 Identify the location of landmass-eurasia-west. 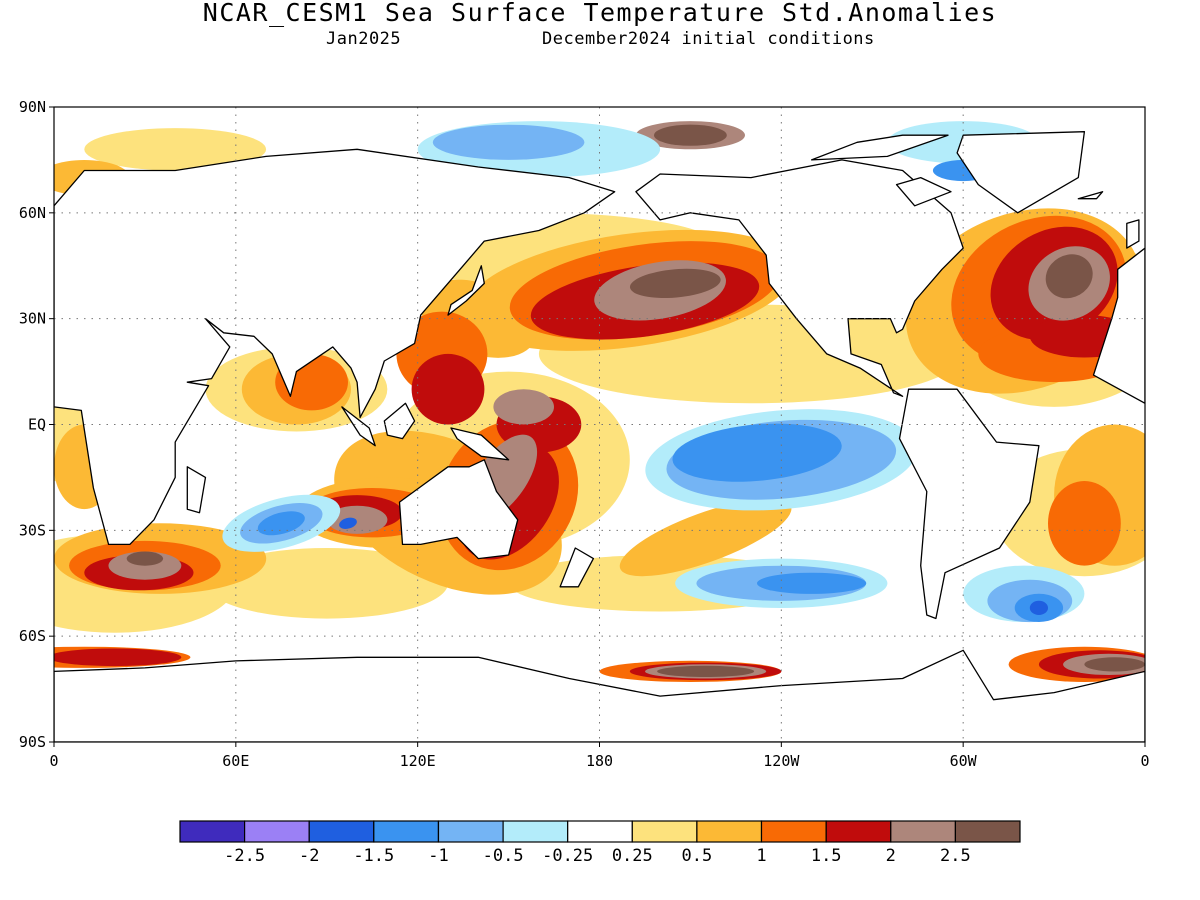
(1118, 325).